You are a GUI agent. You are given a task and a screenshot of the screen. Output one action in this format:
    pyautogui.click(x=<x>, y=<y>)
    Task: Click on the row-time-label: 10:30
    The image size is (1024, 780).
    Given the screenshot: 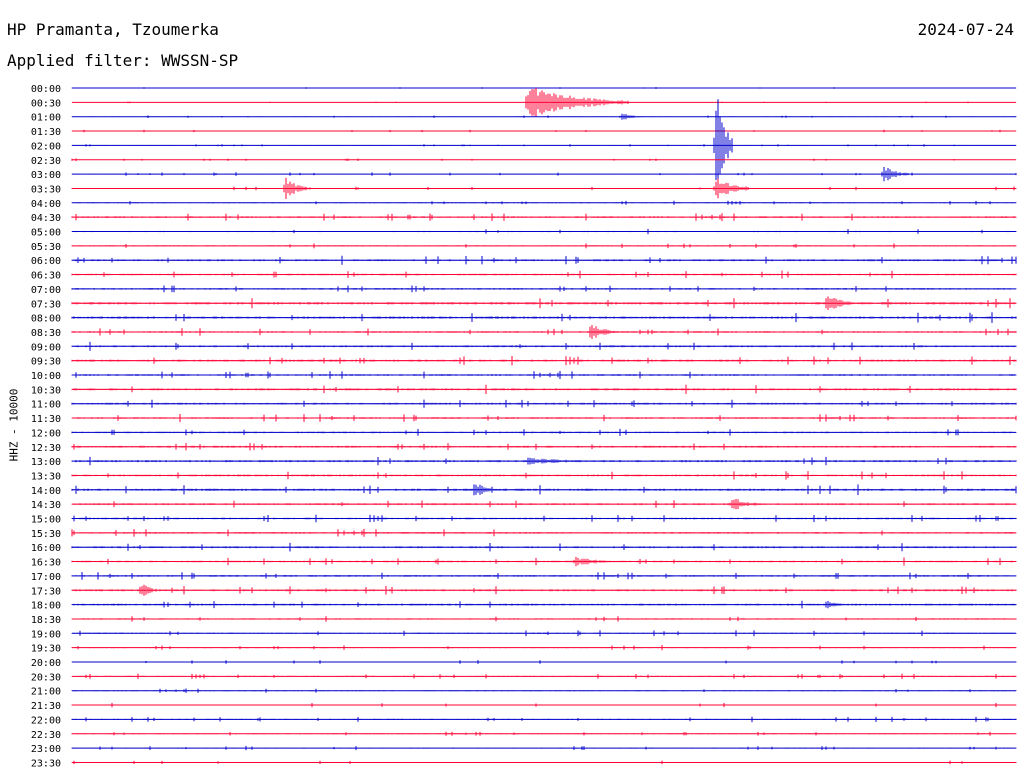 What is the action you would take?
    pyautogui.click(x=46, y=390)
    